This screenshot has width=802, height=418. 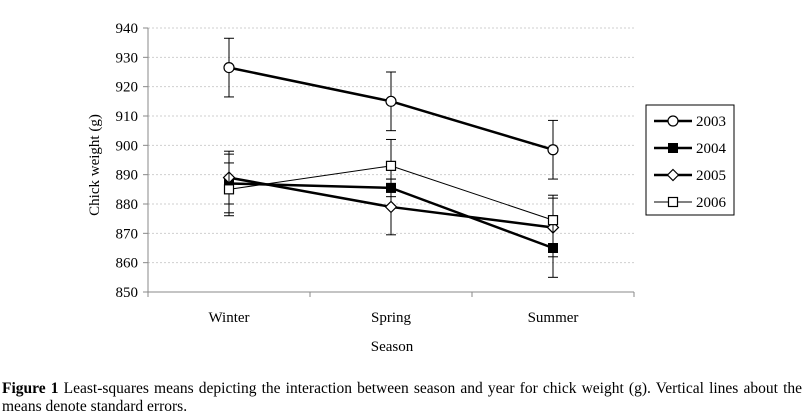 What do you see at coordinates (711, 176) in the screenshot?
I see `legend-label: 2005` at bounding box center [711, 176].